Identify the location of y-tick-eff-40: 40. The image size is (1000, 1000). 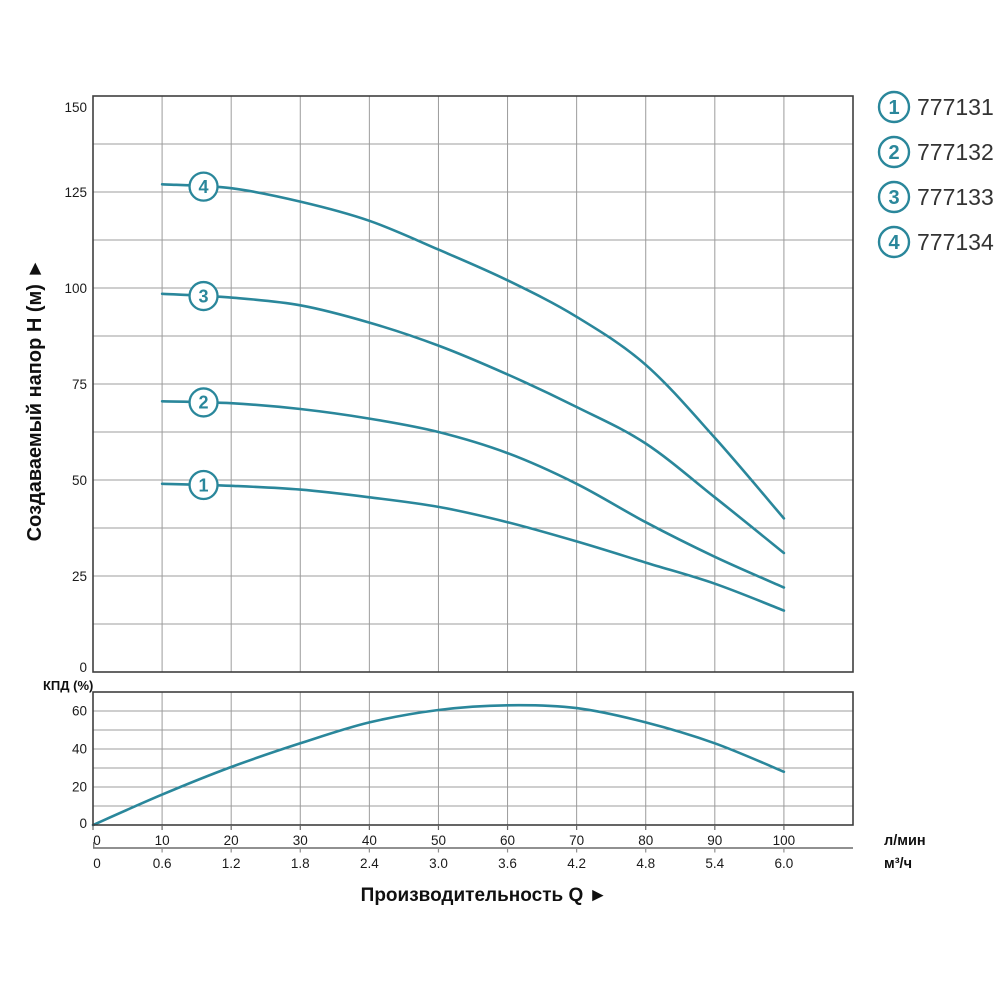
(79, 749).